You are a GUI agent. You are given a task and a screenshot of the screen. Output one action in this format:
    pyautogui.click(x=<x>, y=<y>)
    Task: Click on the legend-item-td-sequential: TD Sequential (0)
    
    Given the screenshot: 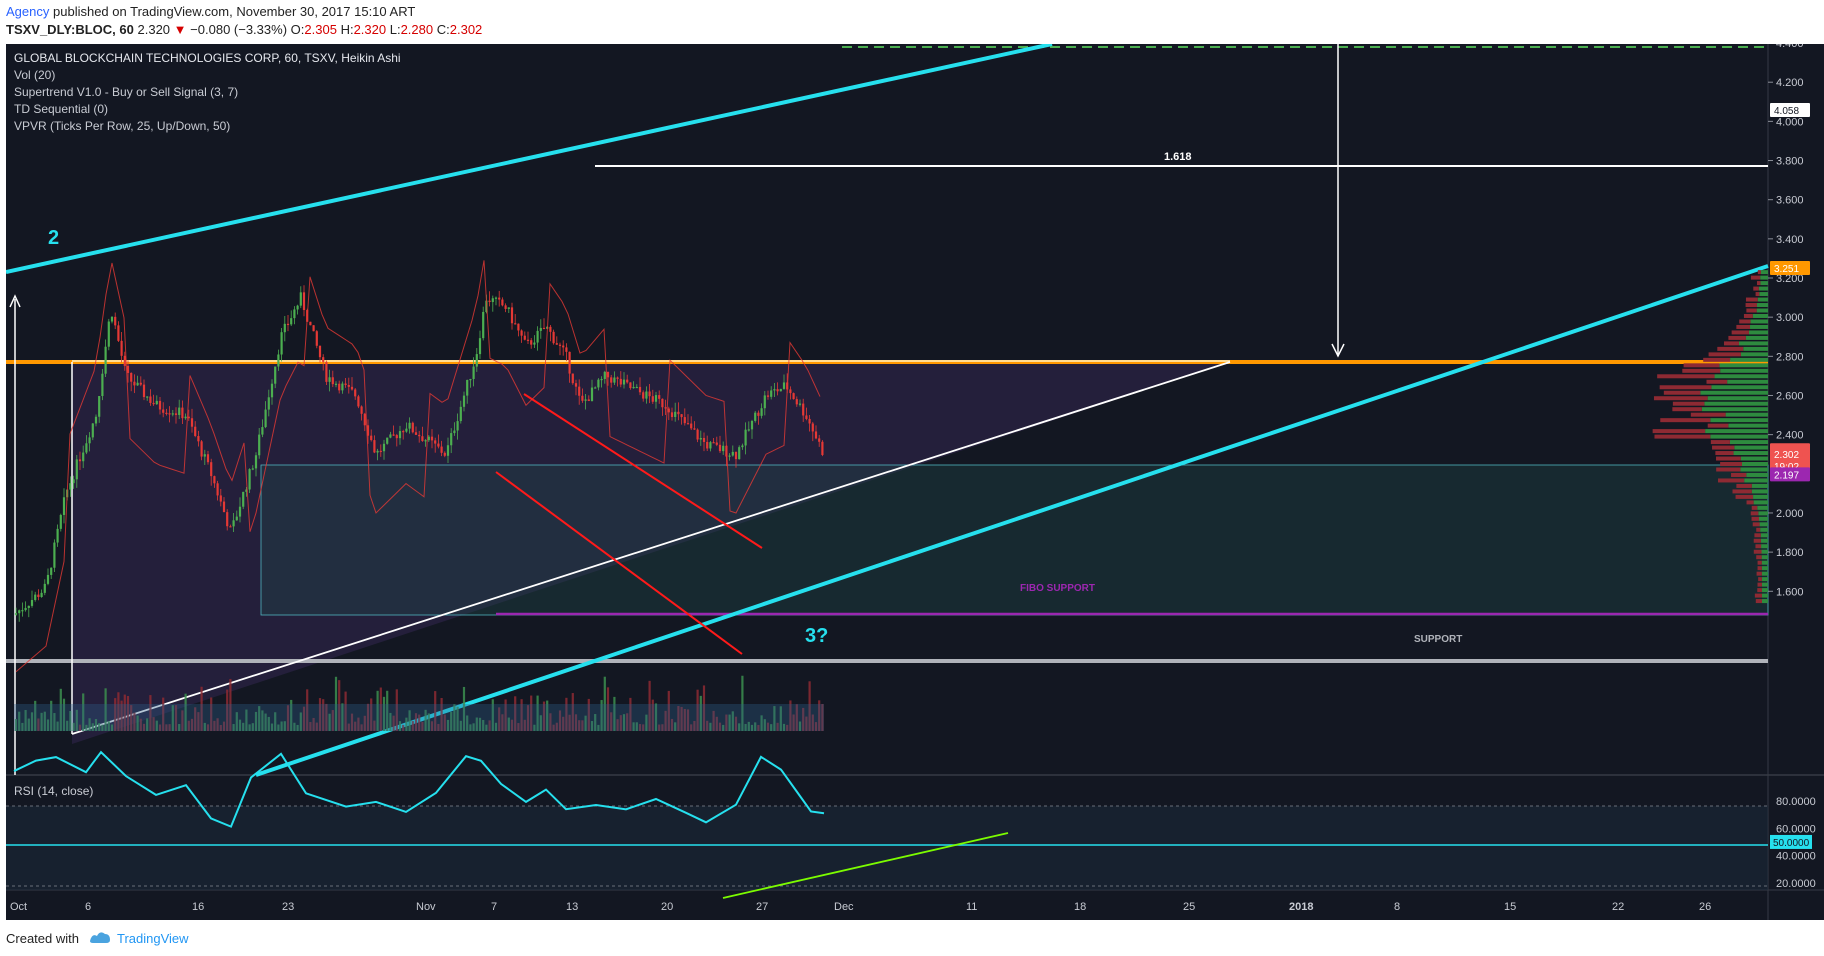 What is the action you would take?
    pyautogui.click(x=61, y=109)
    